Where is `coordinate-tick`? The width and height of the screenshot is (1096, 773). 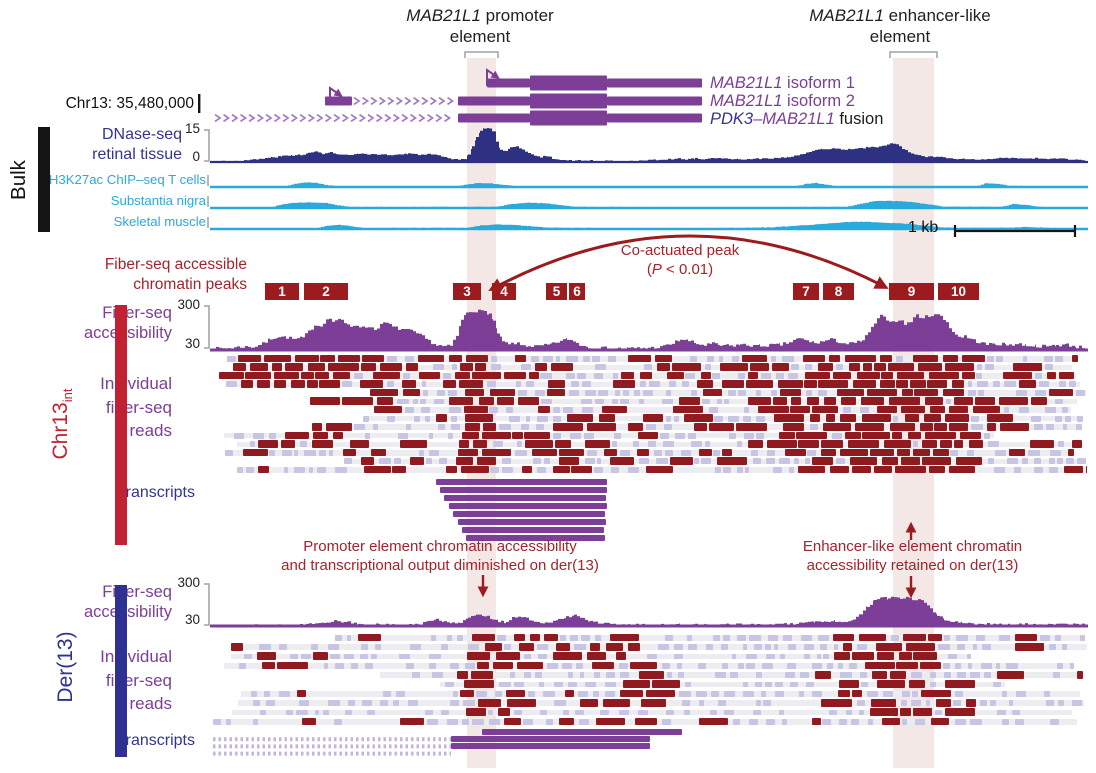 coordinate-tick is located at coordinates (199, 103).